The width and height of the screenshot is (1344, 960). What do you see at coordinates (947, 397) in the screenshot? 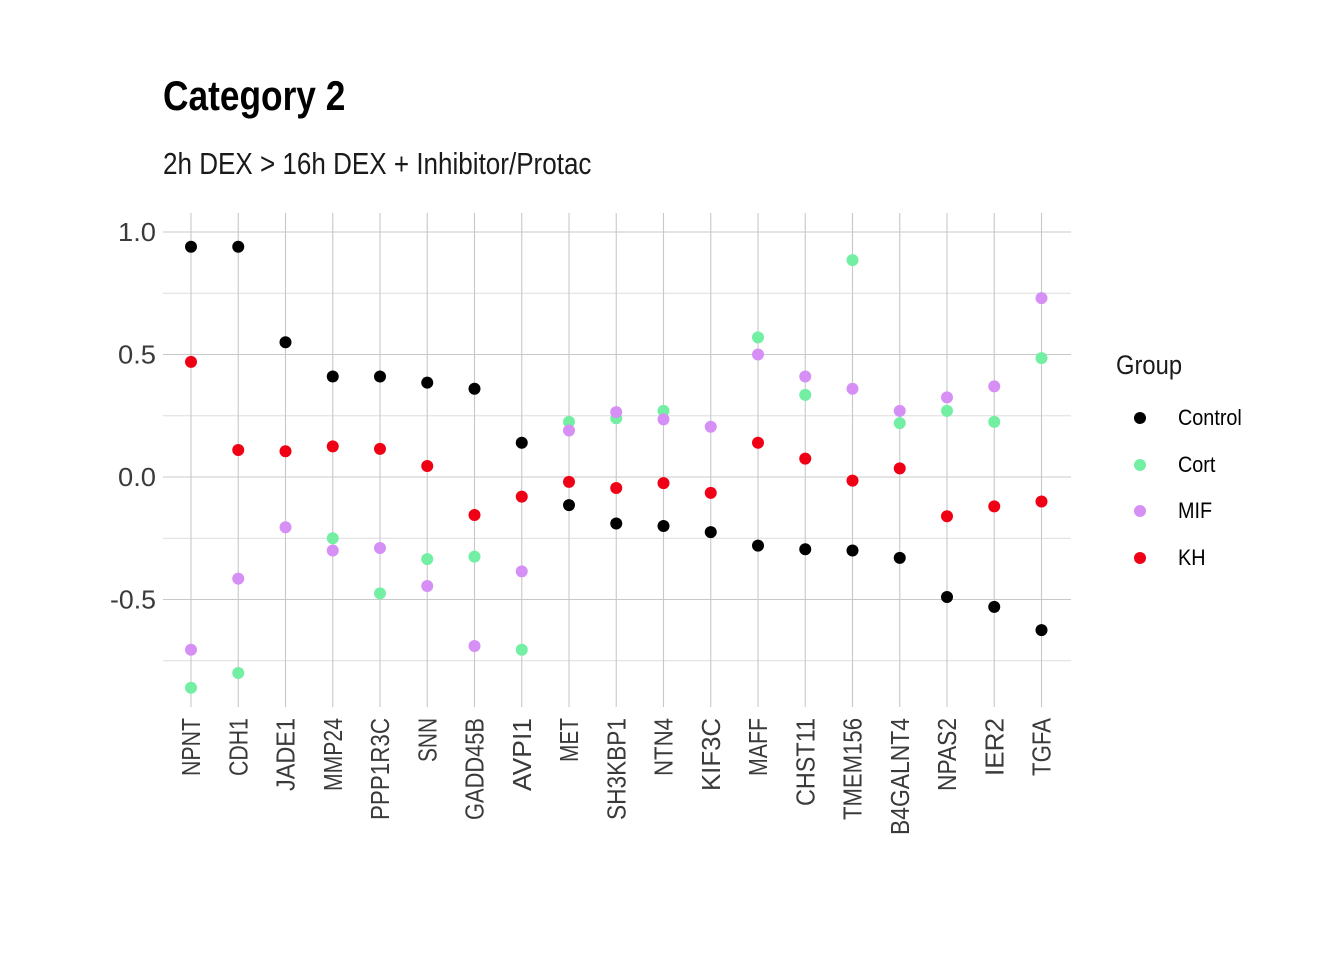
I see `point-mif-npas2` at bounding box center [947, 397].